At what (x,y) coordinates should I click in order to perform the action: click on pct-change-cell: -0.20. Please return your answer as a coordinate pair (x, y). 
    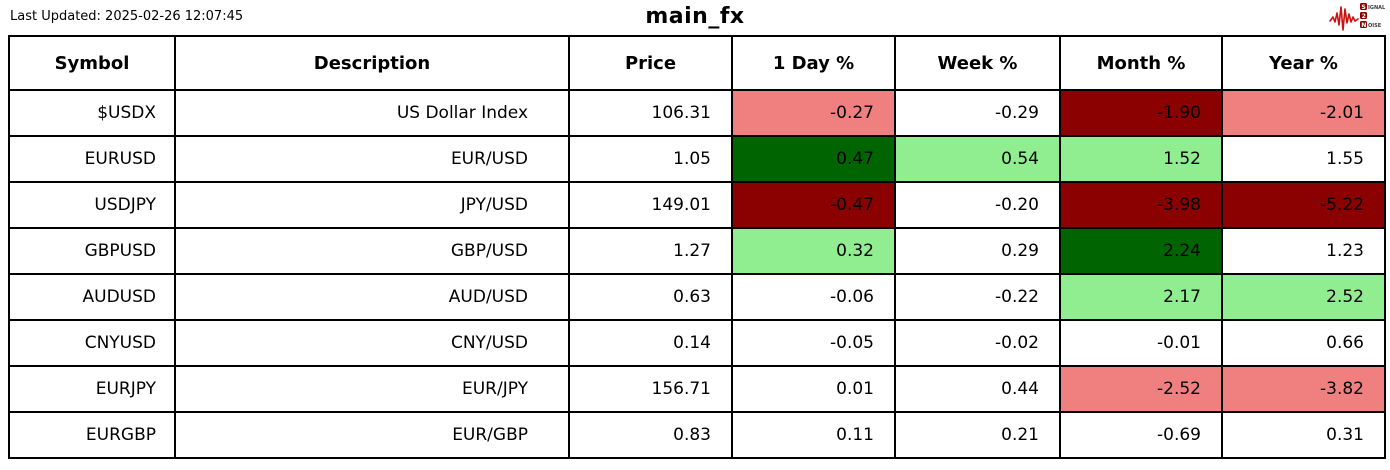
    Looking at the image, I should click on (977, 205).